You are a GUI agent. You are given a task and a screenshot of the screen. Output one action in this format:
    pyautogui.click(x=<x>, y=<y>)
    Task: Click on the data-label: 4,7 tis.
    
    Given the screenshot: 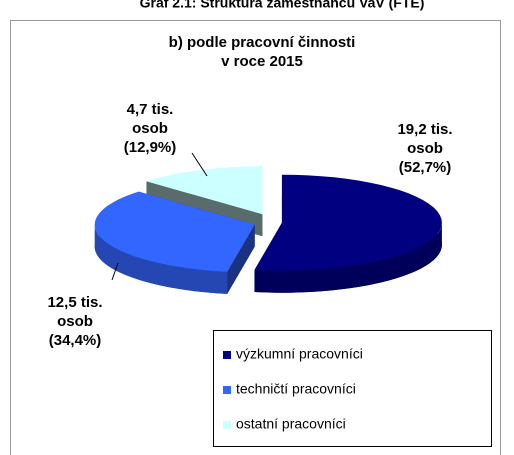 What is the action you would take?
    pyautogui.click(x=150, y=109)
    